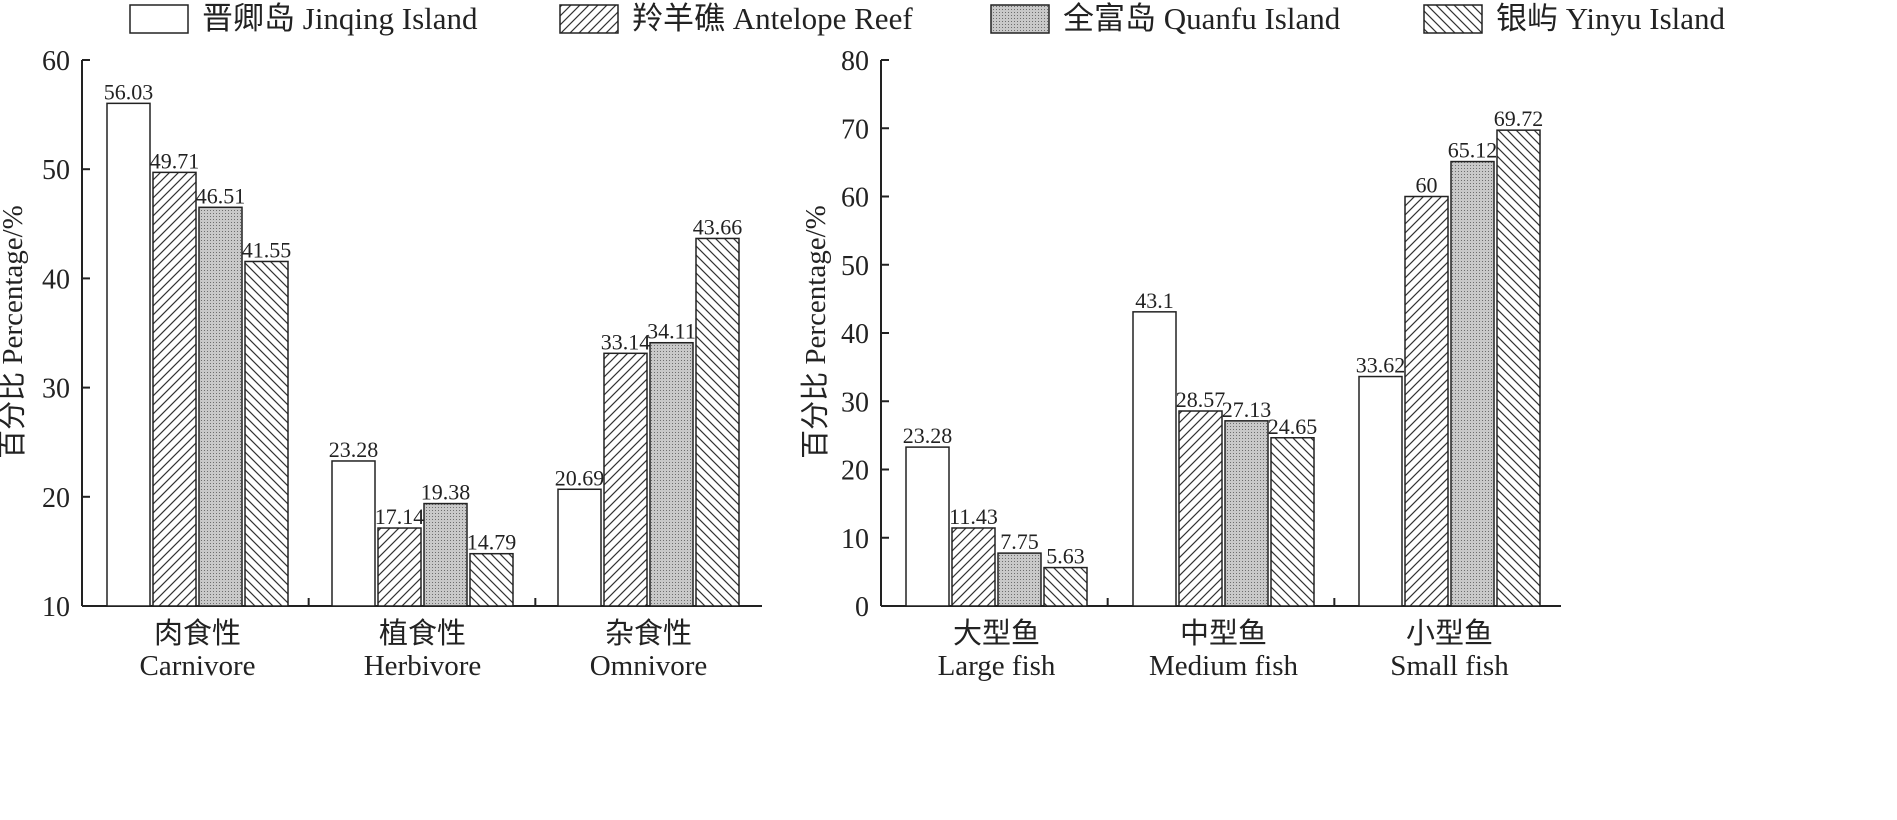 This screenshot has width=1897, height=820. What do you see at coordinates (671, 331) in the screenshot?
I see `data-label: 34.11` at bounding box center [671, 331].